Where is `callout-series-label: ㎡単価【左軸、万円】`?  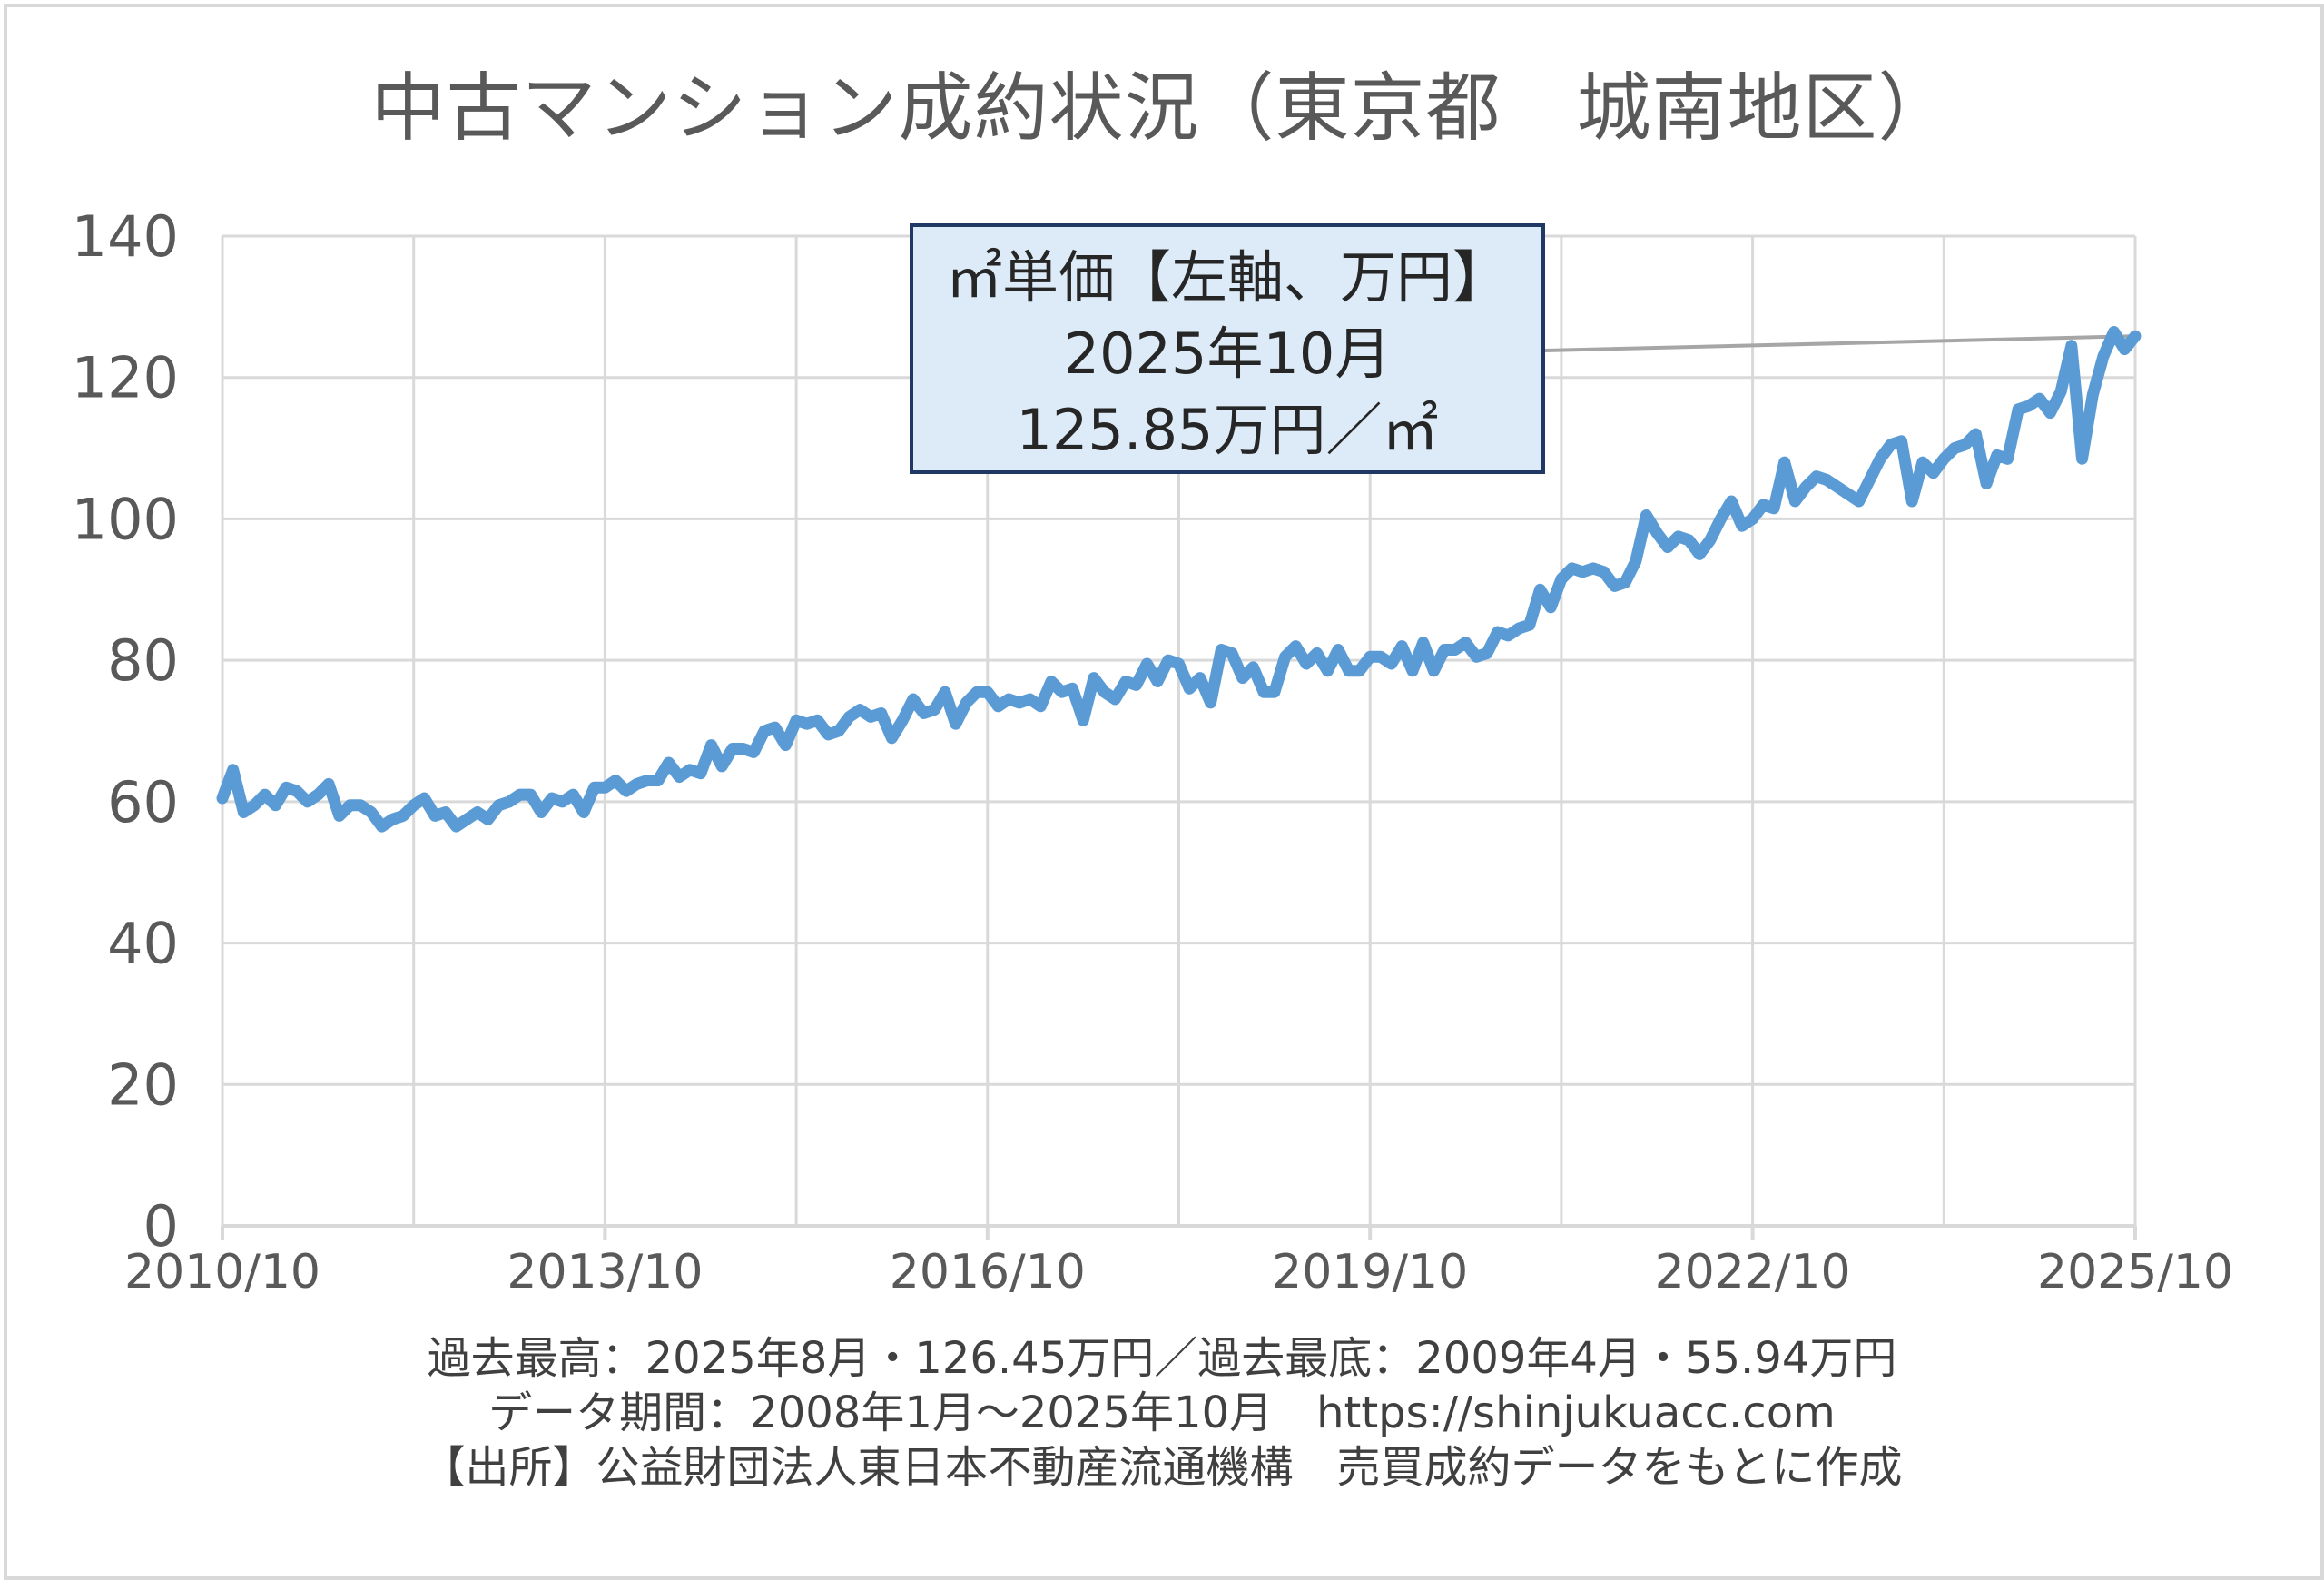 callout-series-label: ㎡単価【左軸、万円】 is located at coordinates (1227, 278).